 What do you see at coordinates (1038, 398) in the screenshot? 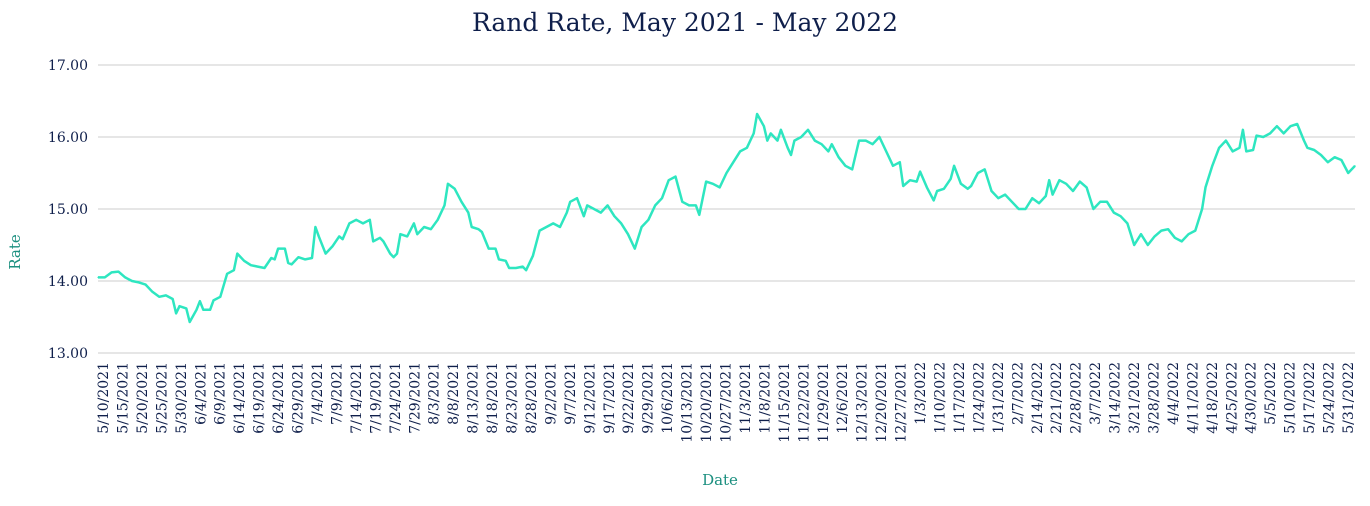
I see `x-tick-label: 2/14/2022` at bounding box center [1038, 398].